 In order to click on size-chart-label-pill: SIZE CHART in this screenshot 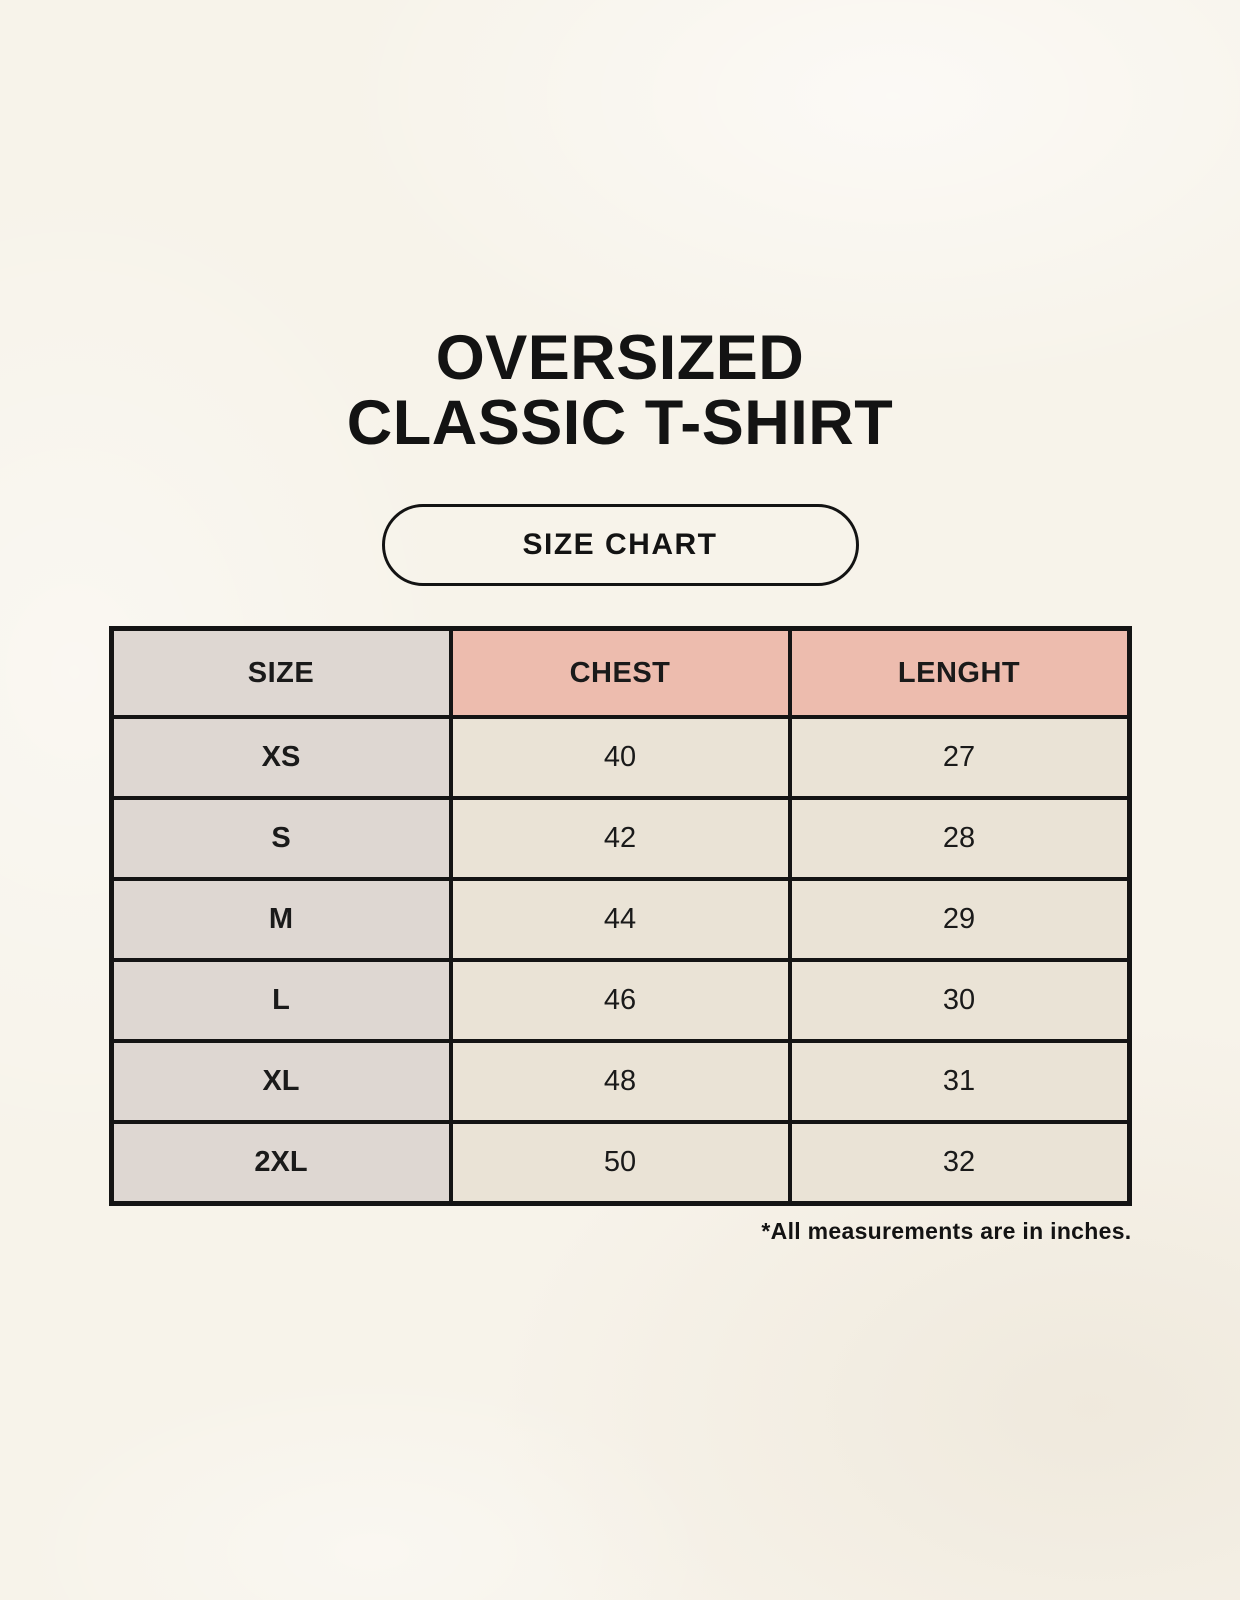, I will do `click(620, 545)`.